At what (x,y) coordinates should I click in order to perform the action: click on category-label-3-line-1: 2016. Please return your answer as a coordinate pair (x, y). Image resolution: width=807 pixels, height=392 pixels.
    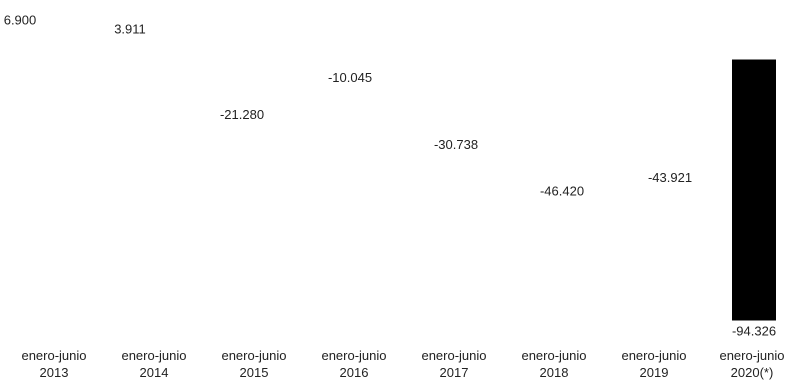
    Looking at the image, I should click on (354, 372).